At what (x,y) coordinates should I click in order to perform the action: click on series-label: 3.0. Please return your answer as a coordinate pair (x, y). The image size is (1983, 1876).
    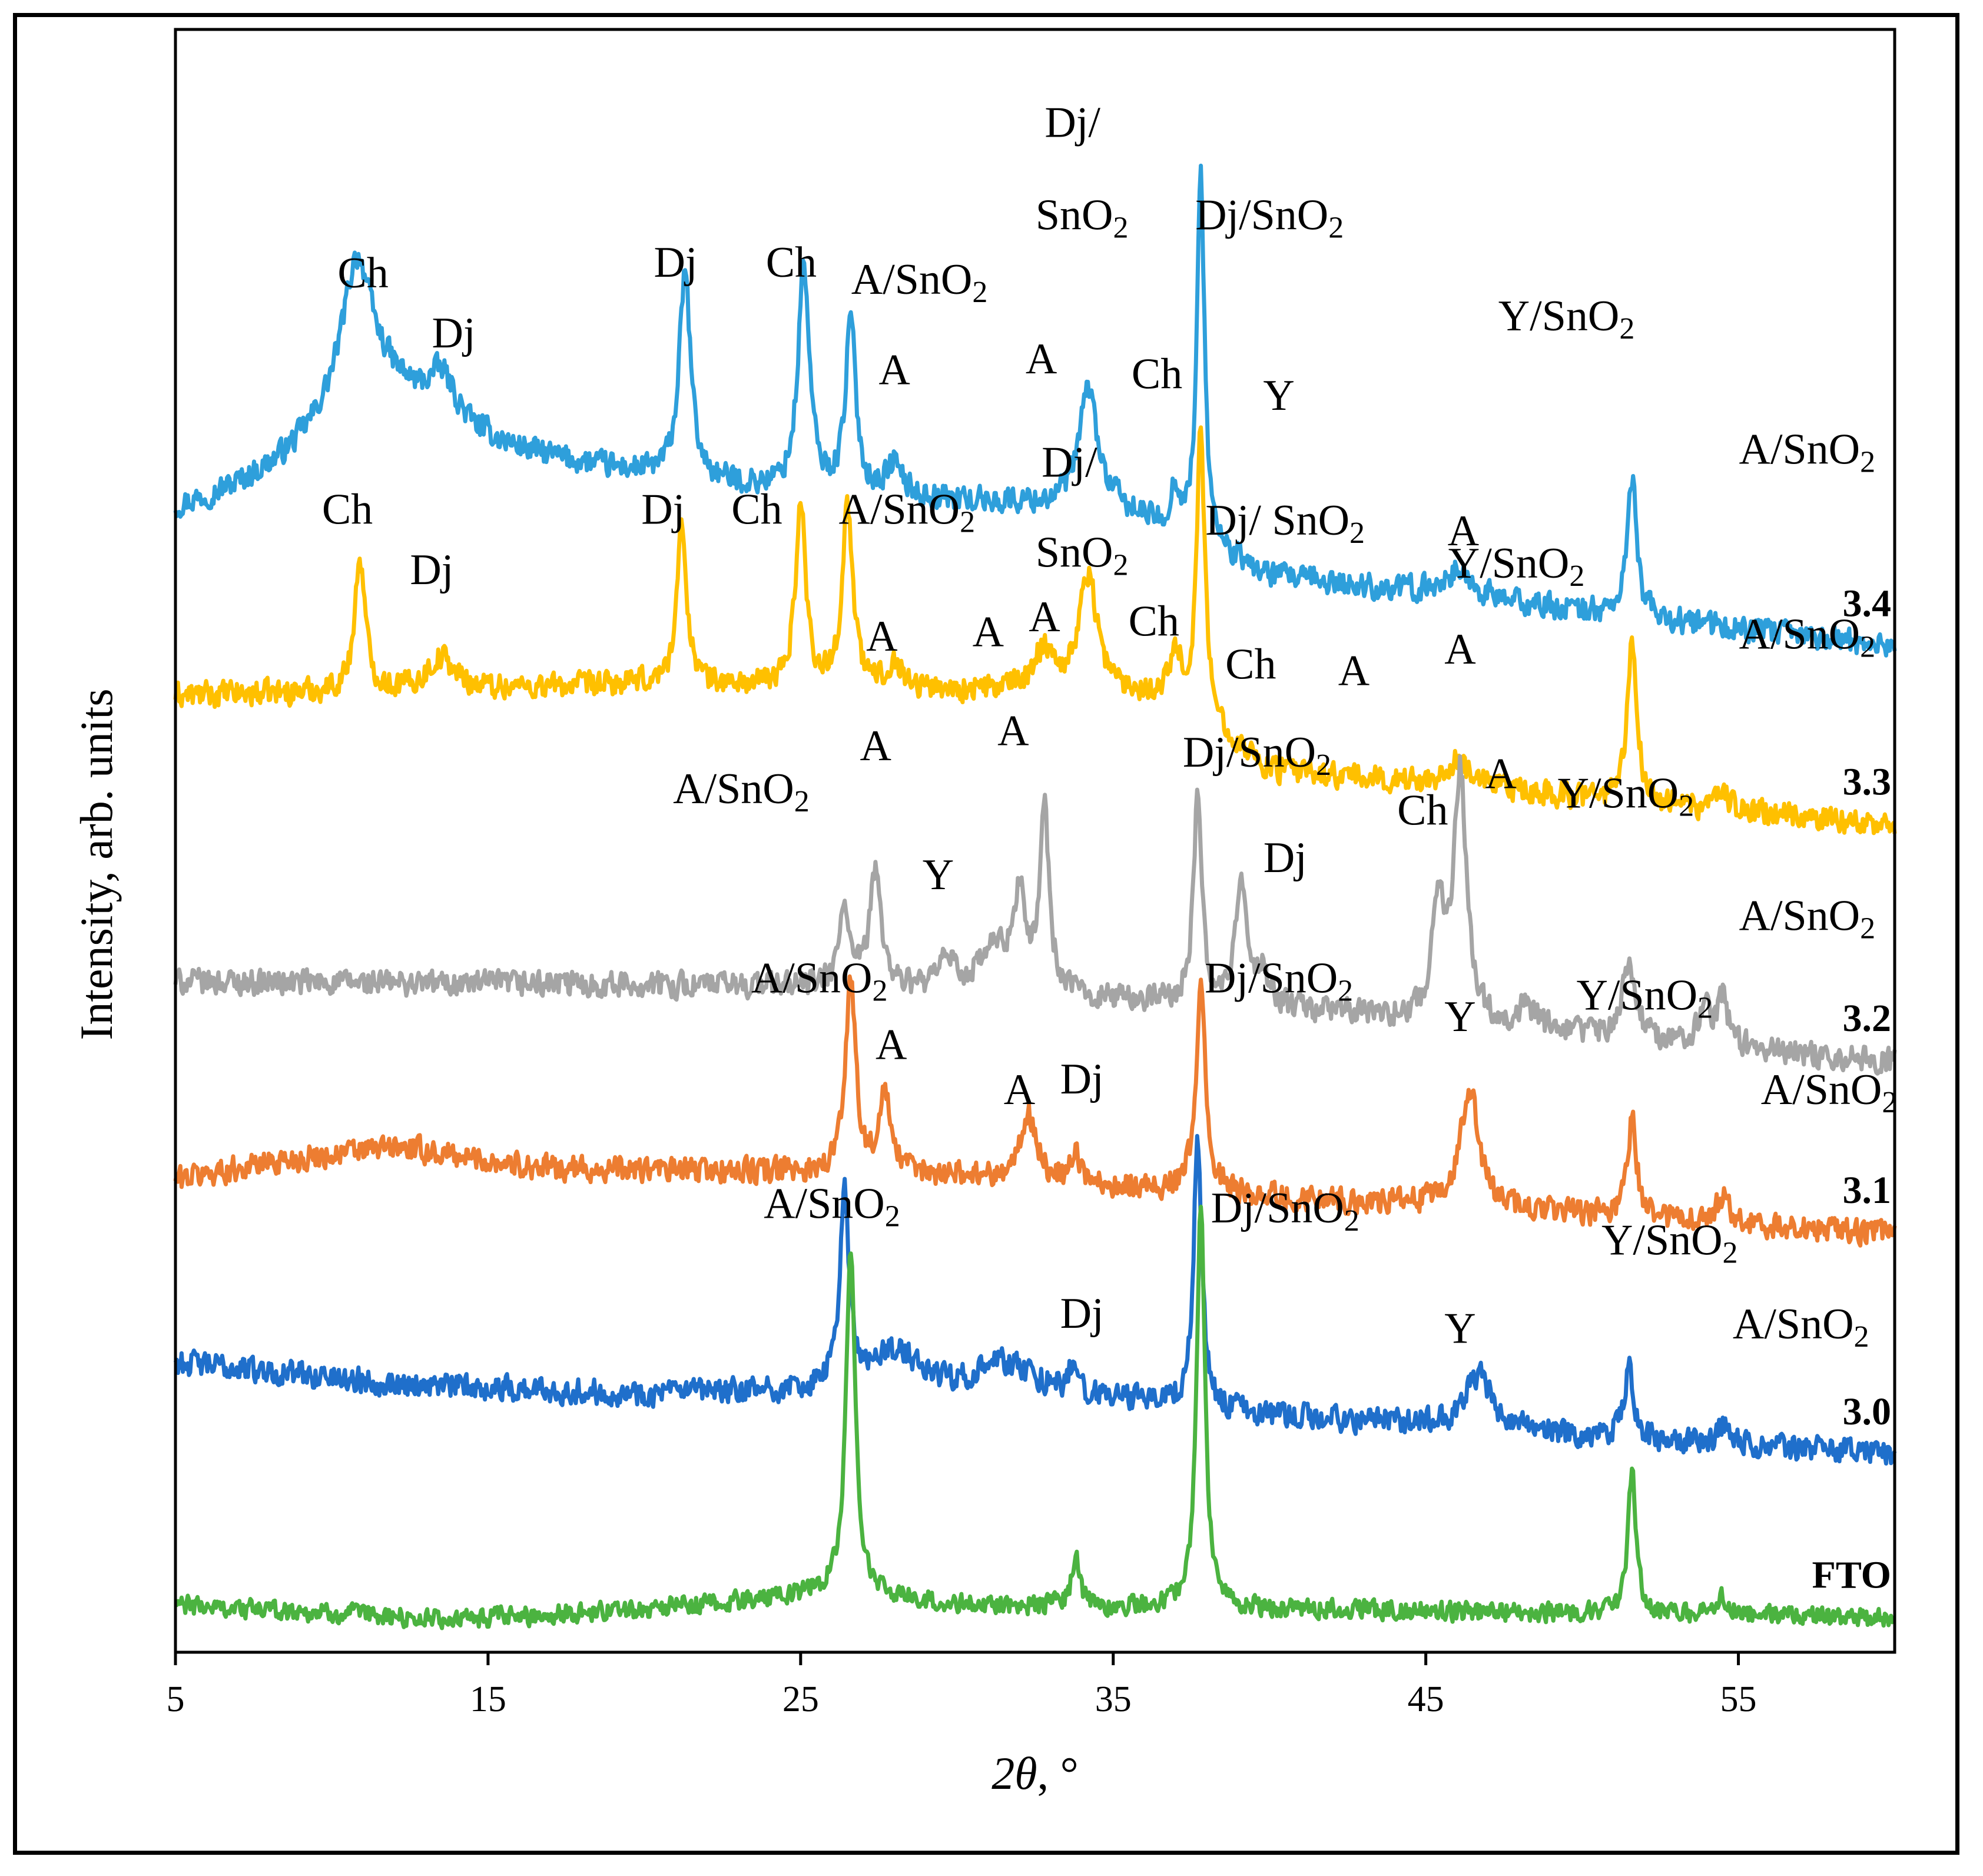
    Looking at the image, I should click on (1867, 1411).